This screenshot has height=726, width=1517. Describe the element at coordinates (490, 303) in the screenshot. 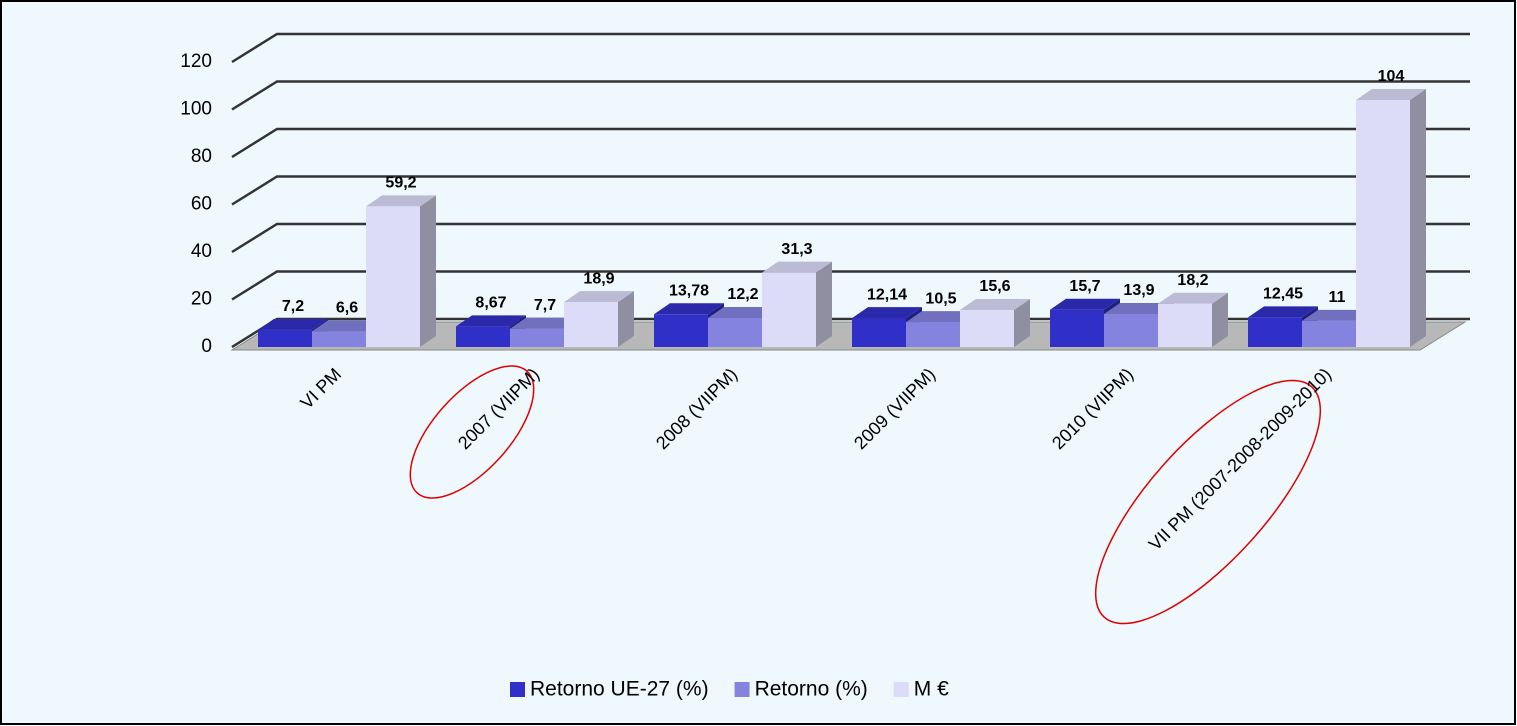

I see `value-label: 8,67` at that location.